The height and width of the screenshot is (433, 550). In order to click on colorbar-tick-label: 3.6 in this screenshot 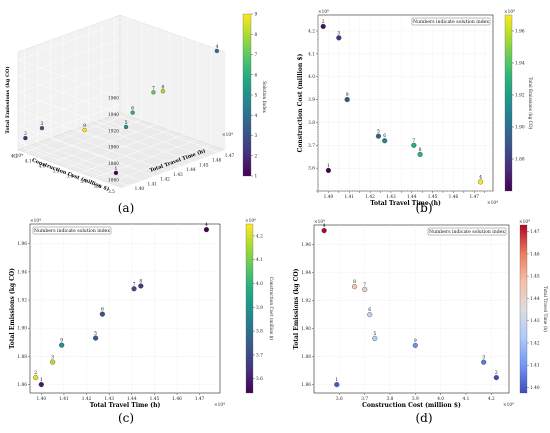, I will do `click(259, 379)`.